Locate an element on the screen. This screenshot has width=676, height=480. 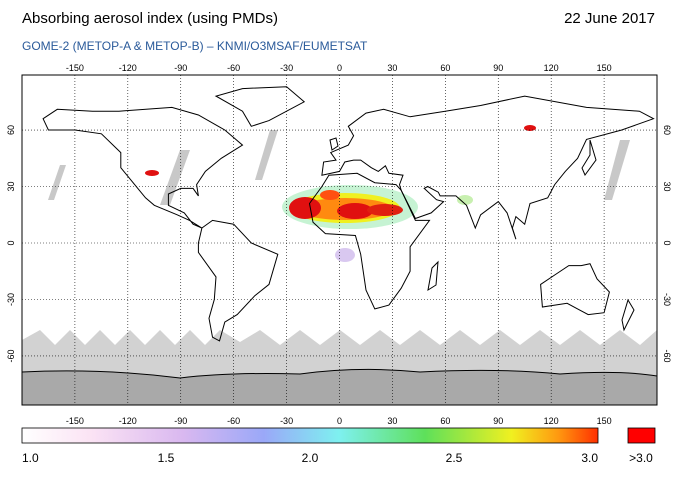
lon-label-bottom: 60 is located at coordinates (445, 421).